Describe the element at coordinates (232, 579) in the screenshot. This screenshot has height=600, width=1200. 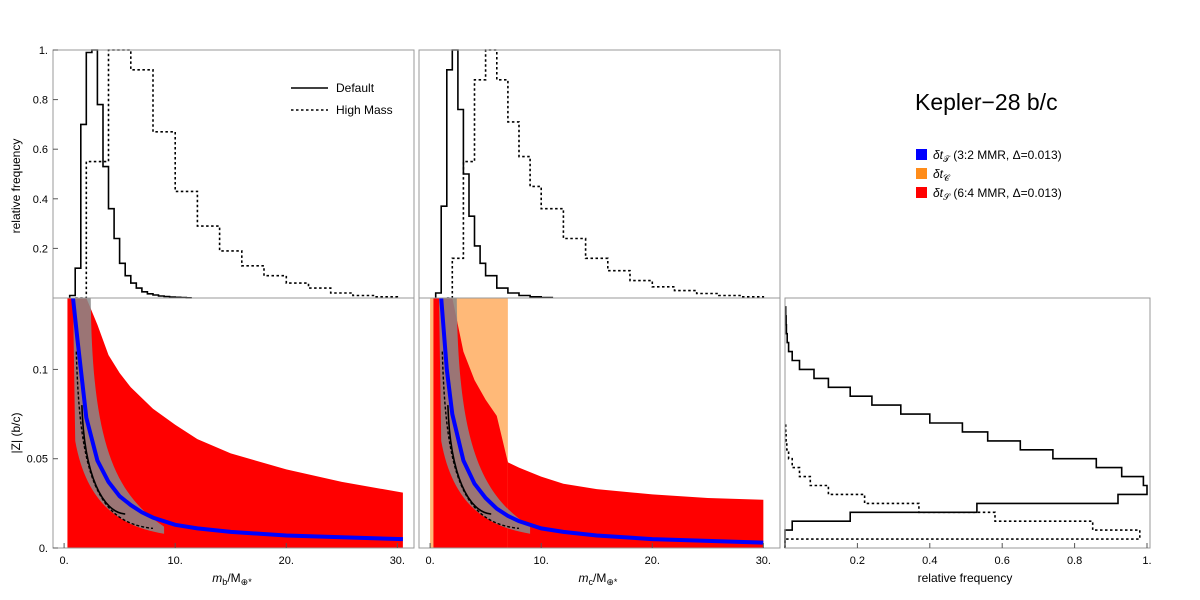
I see `xlabel-mb: mb/M⊕*` at that location.